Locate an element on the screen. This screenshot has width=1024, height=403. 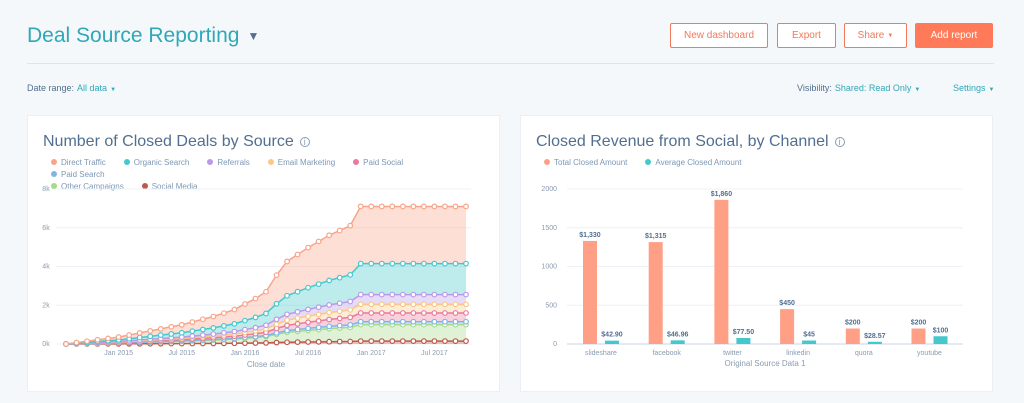
legend-item: Email Marketing is located at coordinates (297, 162).